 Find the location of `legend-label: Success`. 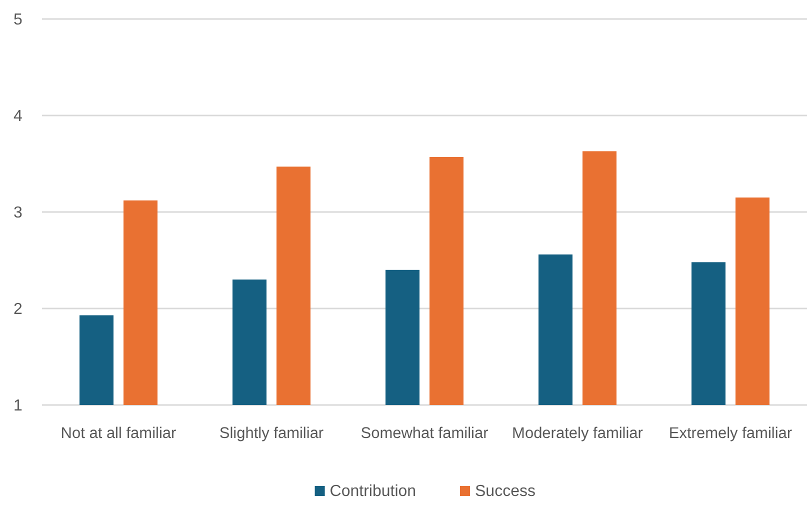

legend-label: Success is located at coordinates (505, 491).